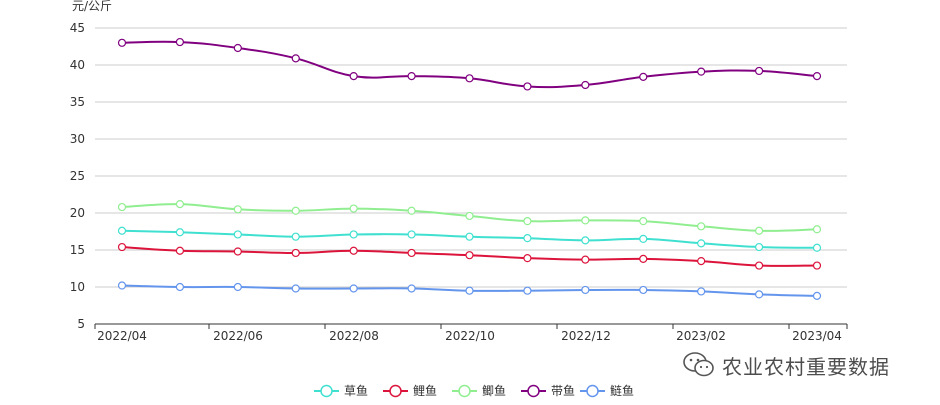 The height and width of the screenshot is (405, 940). Describe the element at coordinates (238, 336) in the screenshot. I see `x-tick-label: 2022/06` at that location.